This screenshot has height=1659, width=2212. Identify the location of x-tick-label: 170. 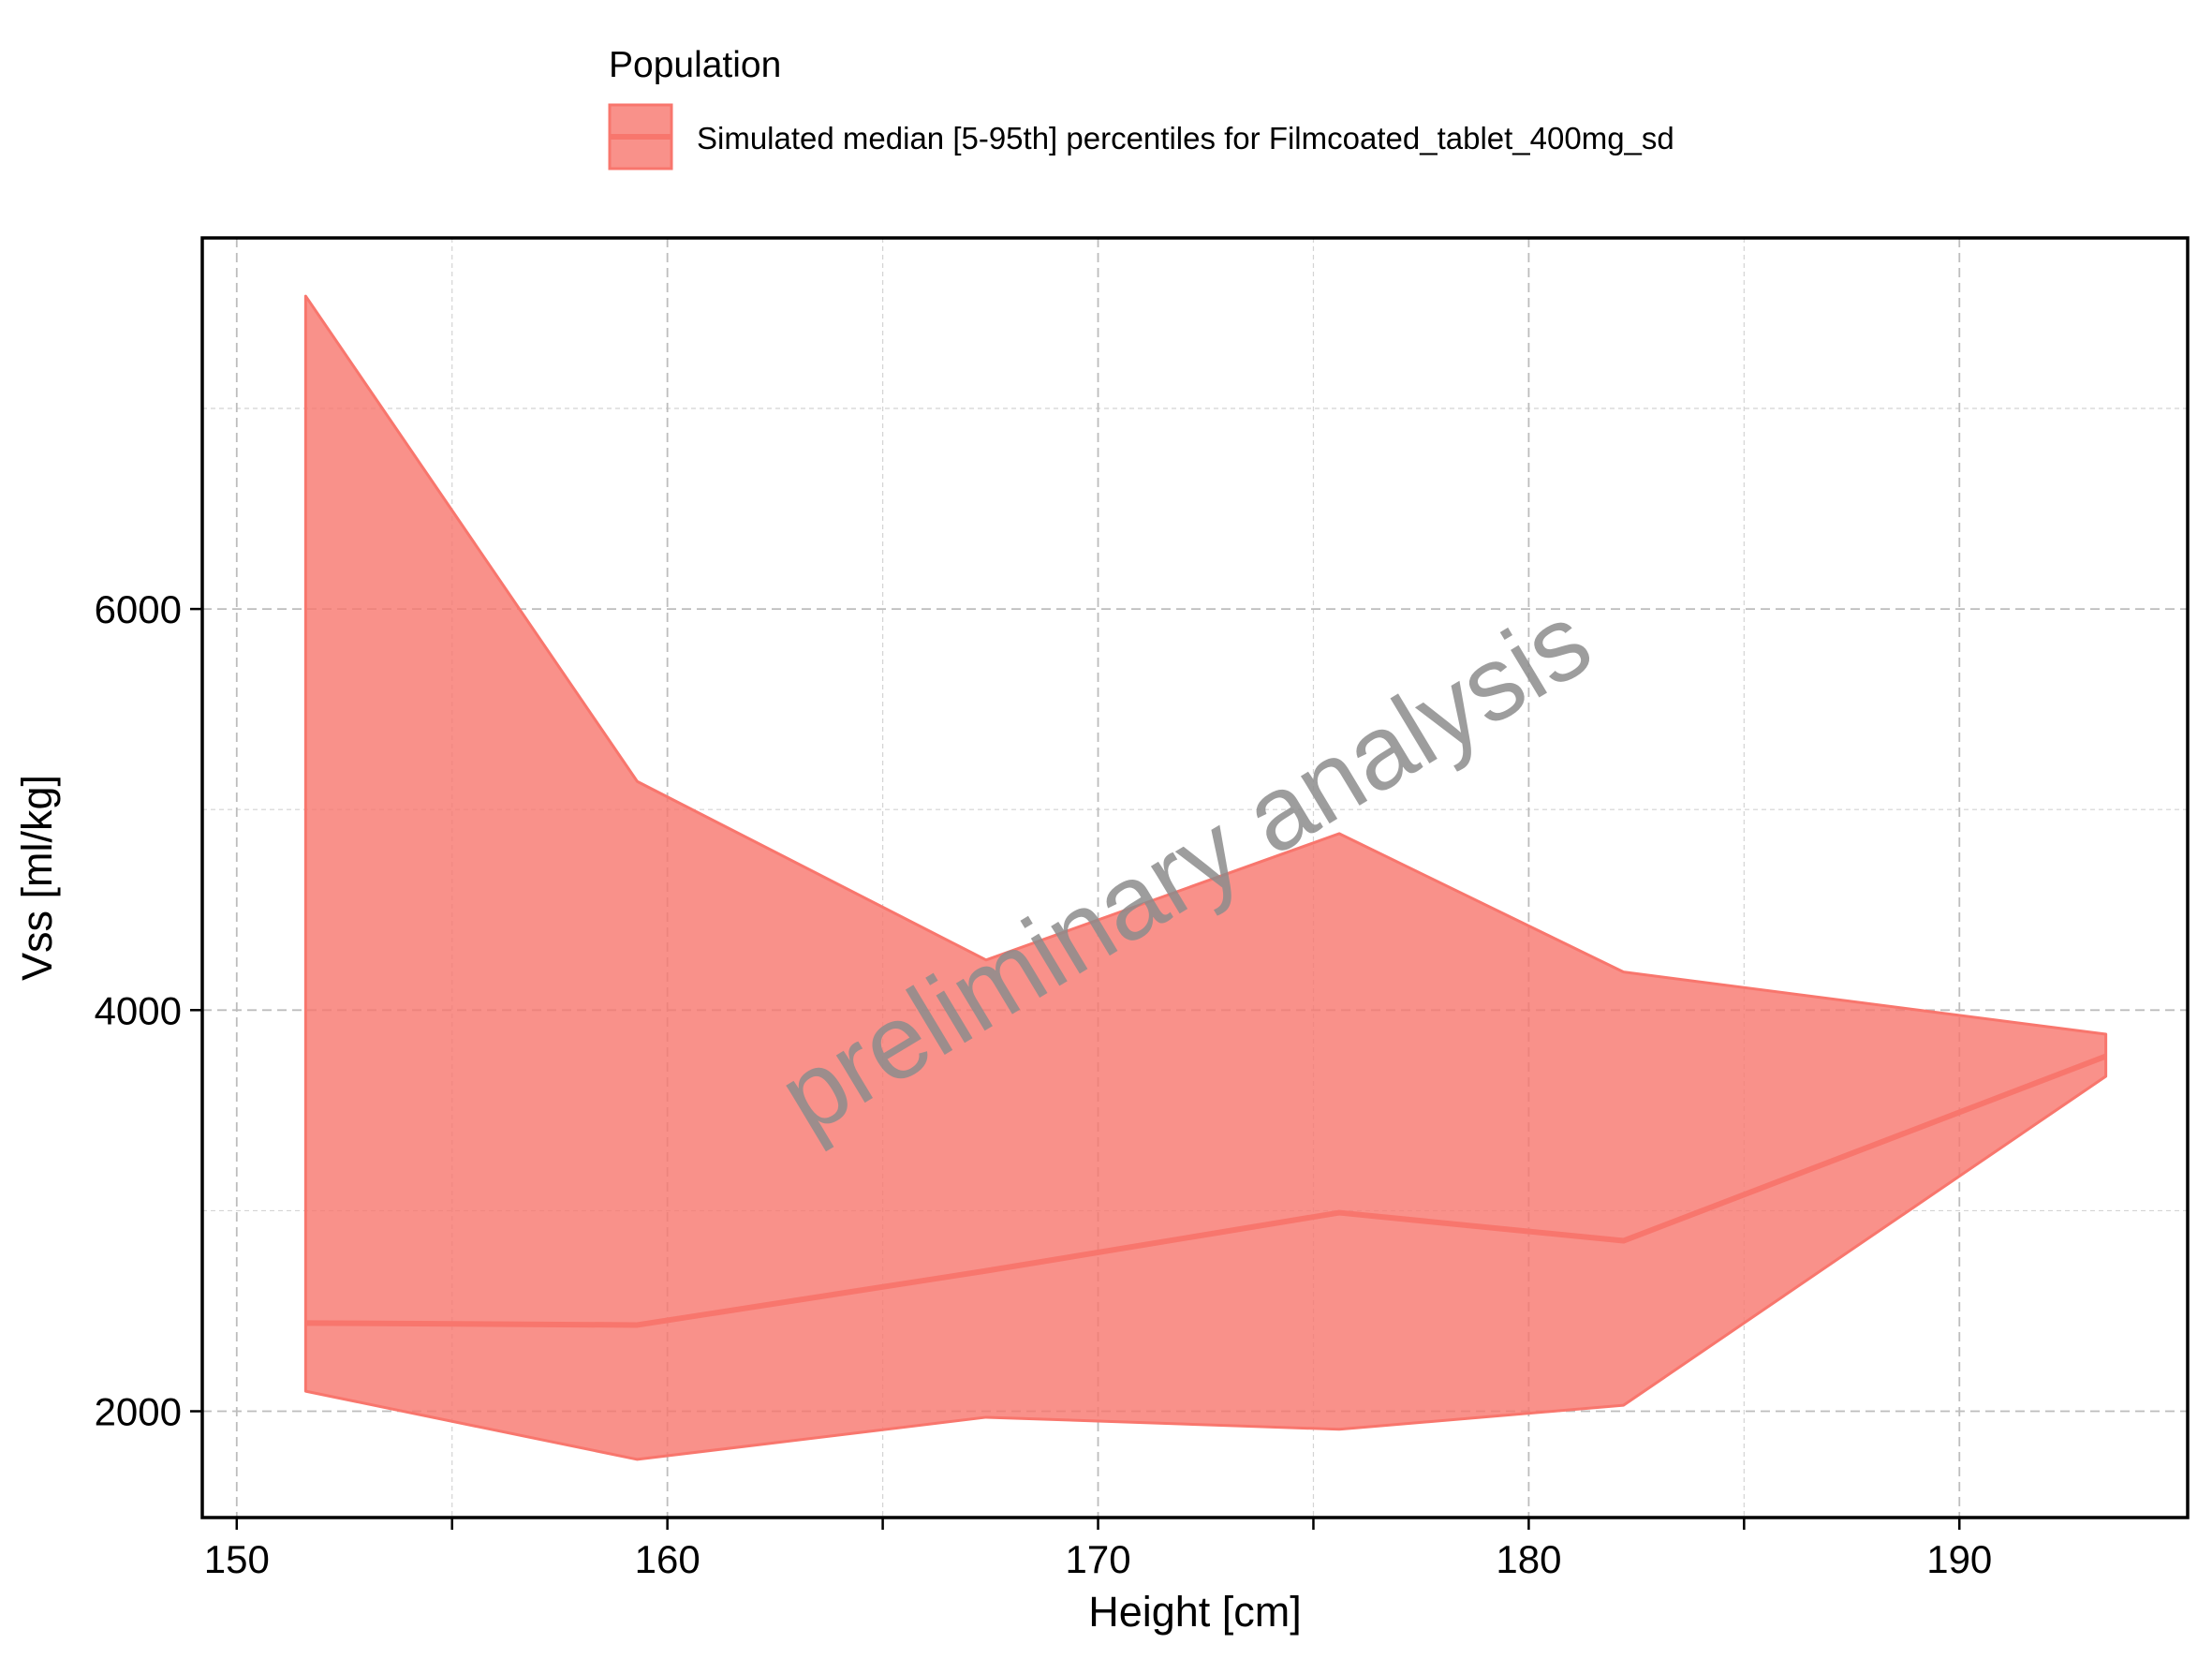
(1097, 1559).